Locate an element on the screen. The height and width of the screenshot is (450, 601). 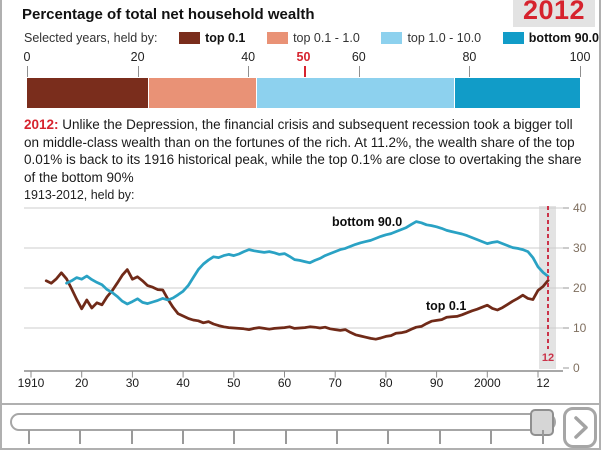
scale-tick-label: 100 is located at coordinates (580, 57).